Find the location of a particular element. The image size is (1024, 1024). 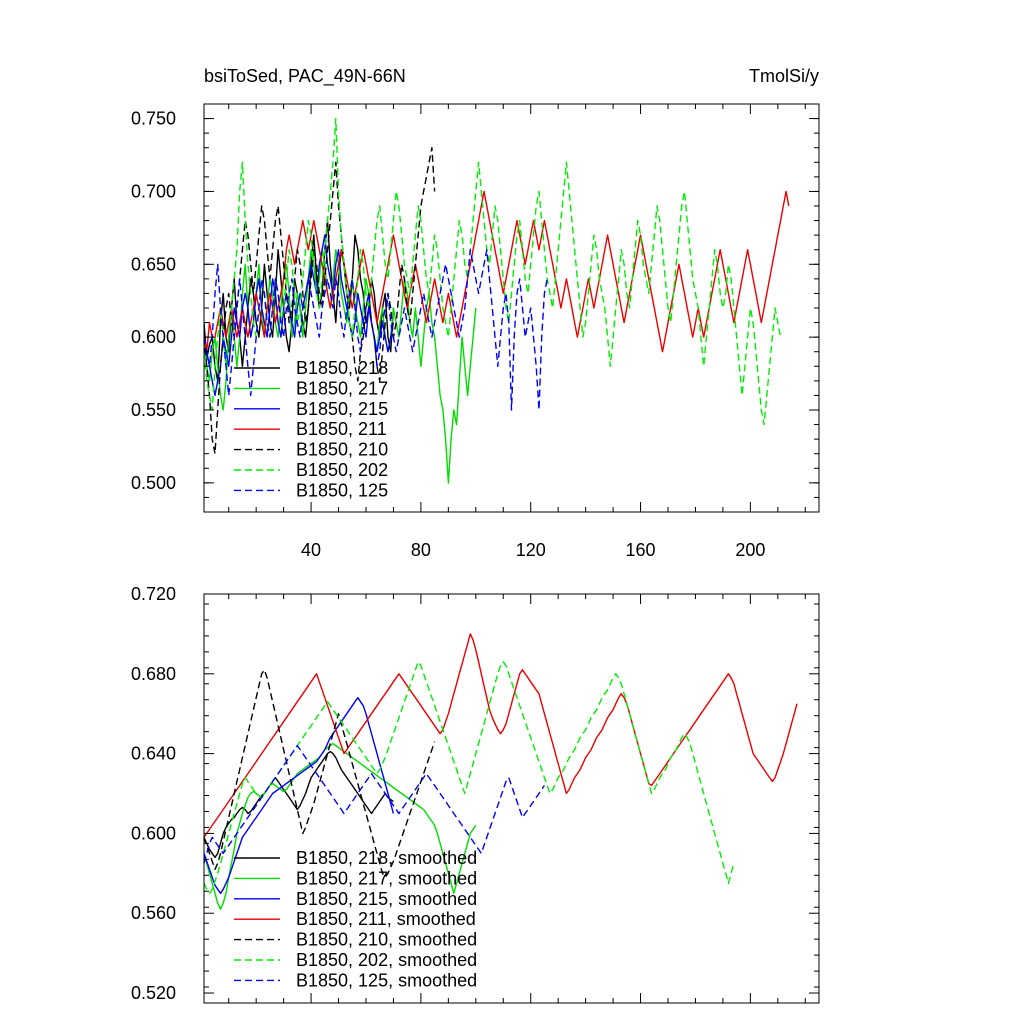

top-y-tick-label: 0.750 is located at coordinates (153, 119).